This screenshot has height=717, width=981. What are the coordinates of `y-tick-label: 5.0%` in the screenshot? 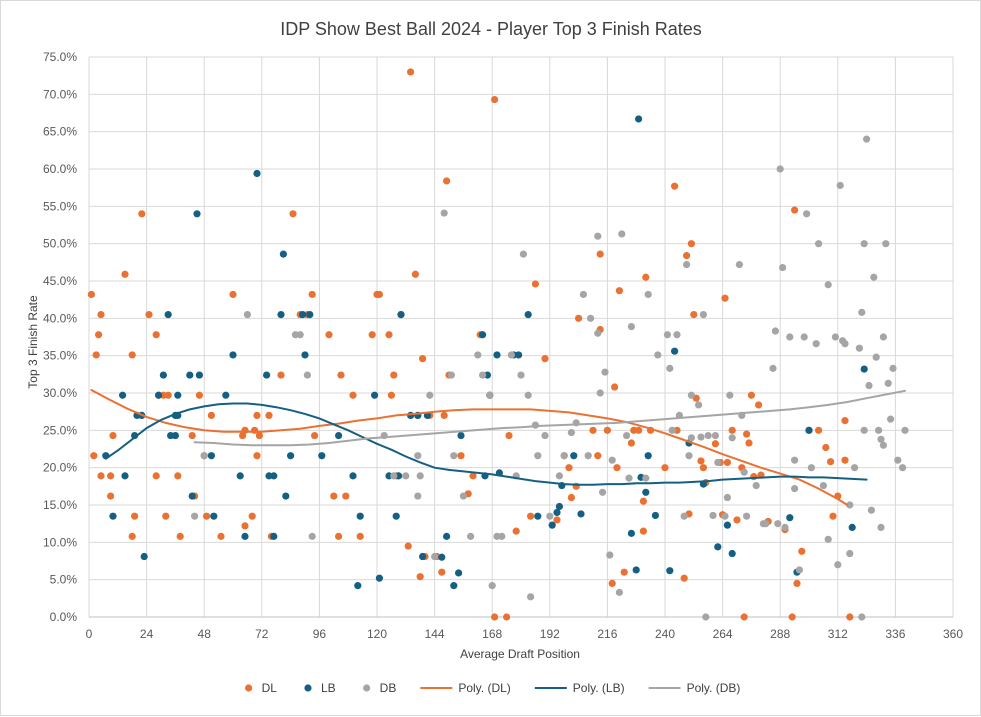 It's located at (64, 580).